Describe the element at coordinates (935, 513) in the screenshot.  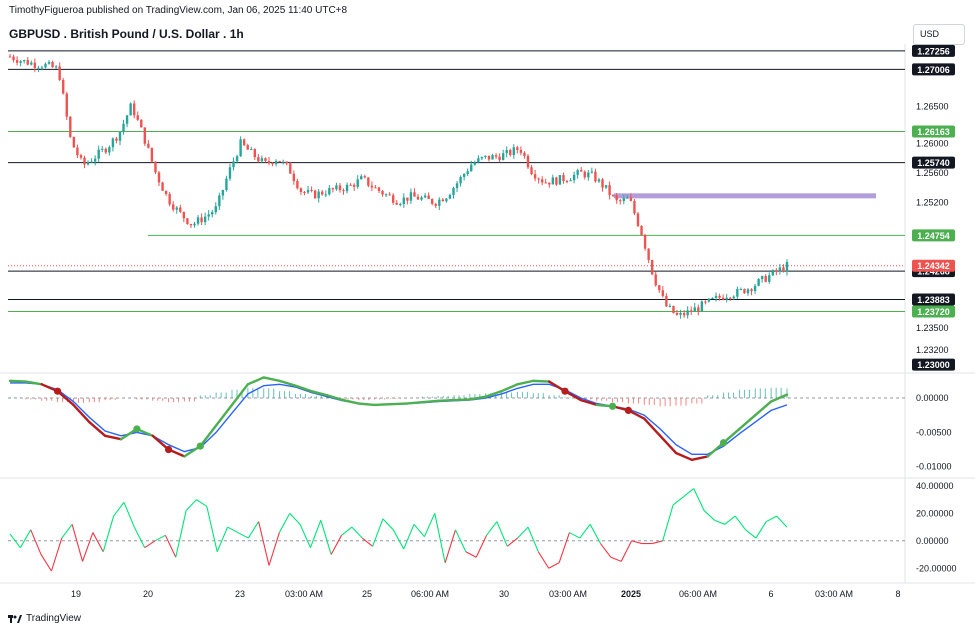
I see `lower-tick-label: 20.00000` at that location.